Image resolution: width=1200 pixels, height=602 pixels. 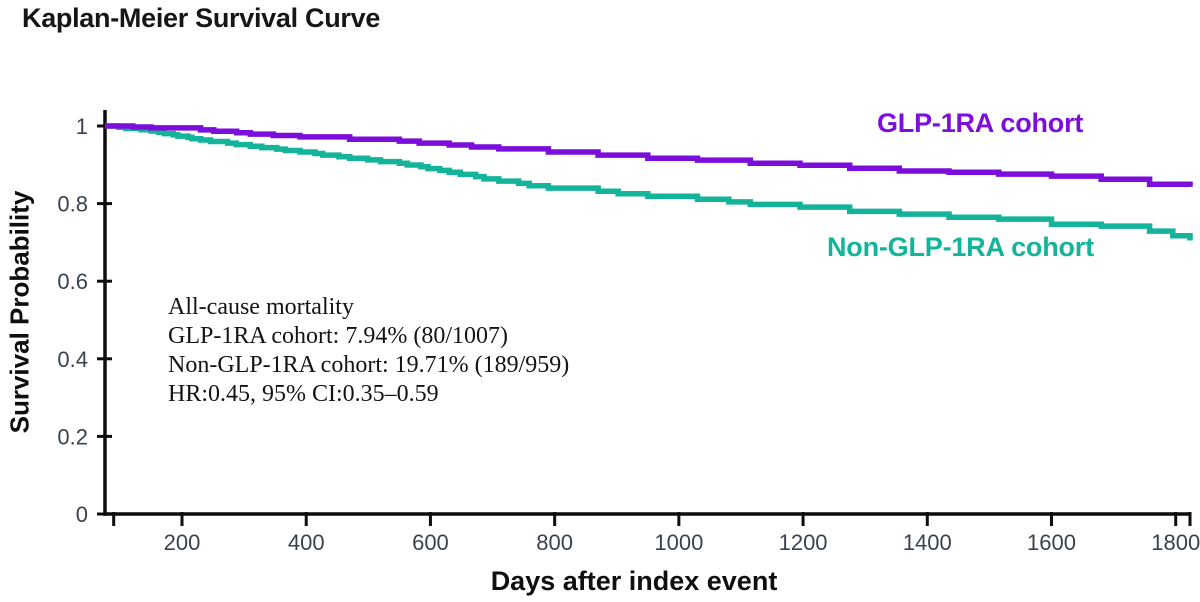 I want to click on annotation-line-hazard-ratio: HR:0.45, 95% CI:0.35–0.59, so click(x=303, y=394).